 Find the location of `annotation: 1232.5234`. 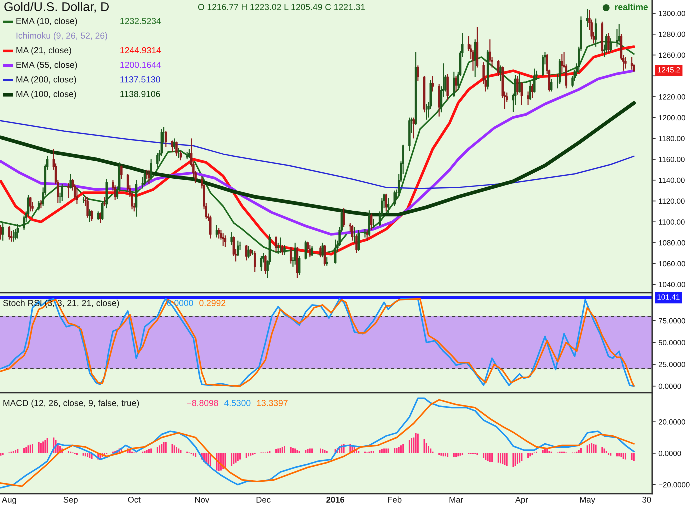

annotation: 1232.5234 is located at coordinates (141, 21).